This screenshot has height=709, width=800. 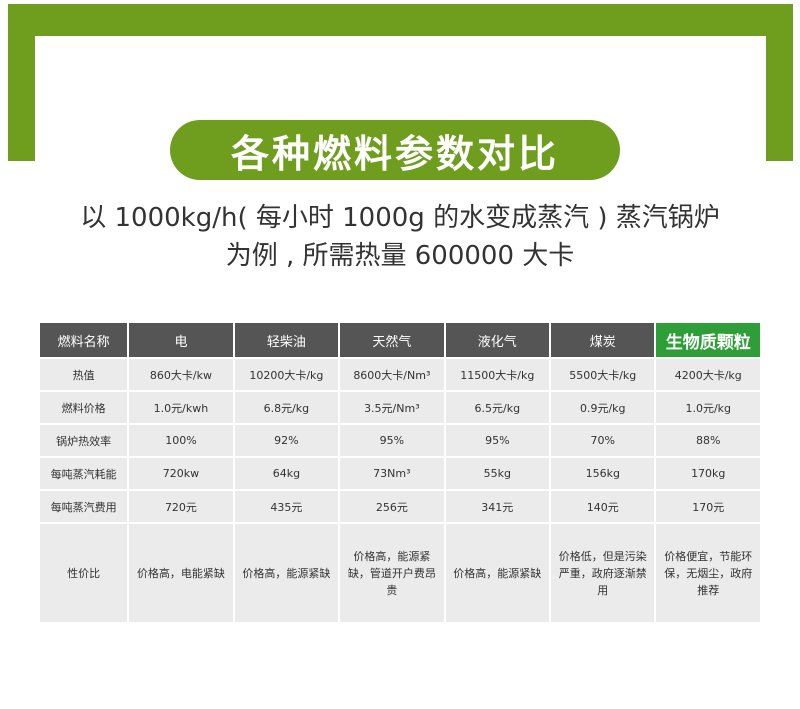 What do you see at coordinates (708, 407) in the screenshot?
I see `table-cell: 1.0元/kg` at bounding box center [708, 407].